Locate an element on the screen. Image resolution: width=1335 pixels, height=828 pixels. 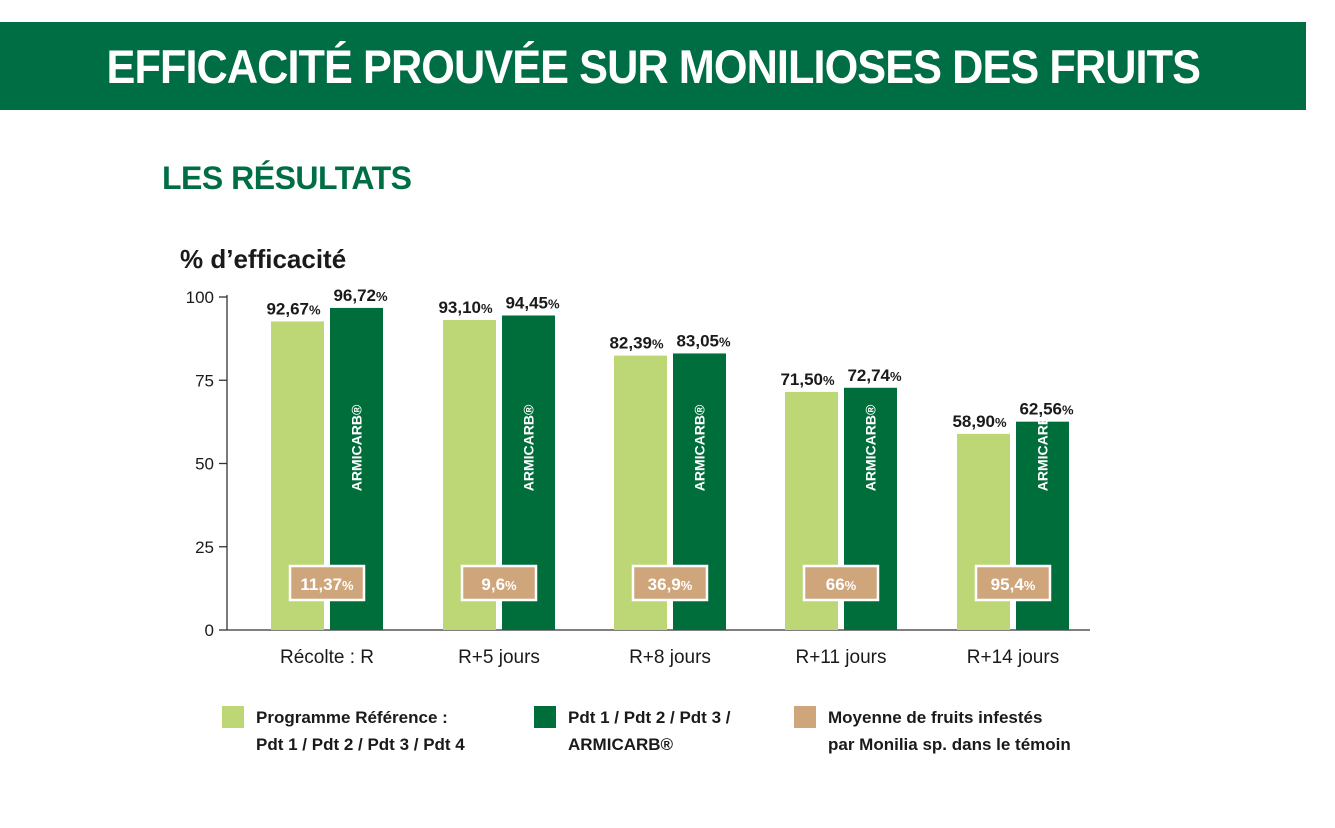
section-title: LES RÉSULTATS is located at coordinates (287, 178).